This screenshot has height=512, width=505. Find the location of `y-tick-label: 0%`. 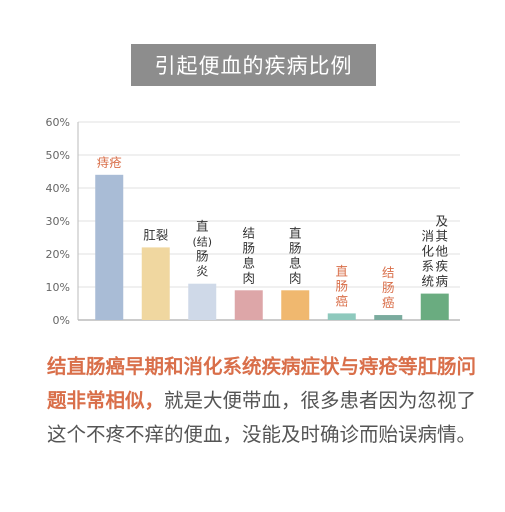

y-tick-label: 0% is located at coordinates (61, 320).